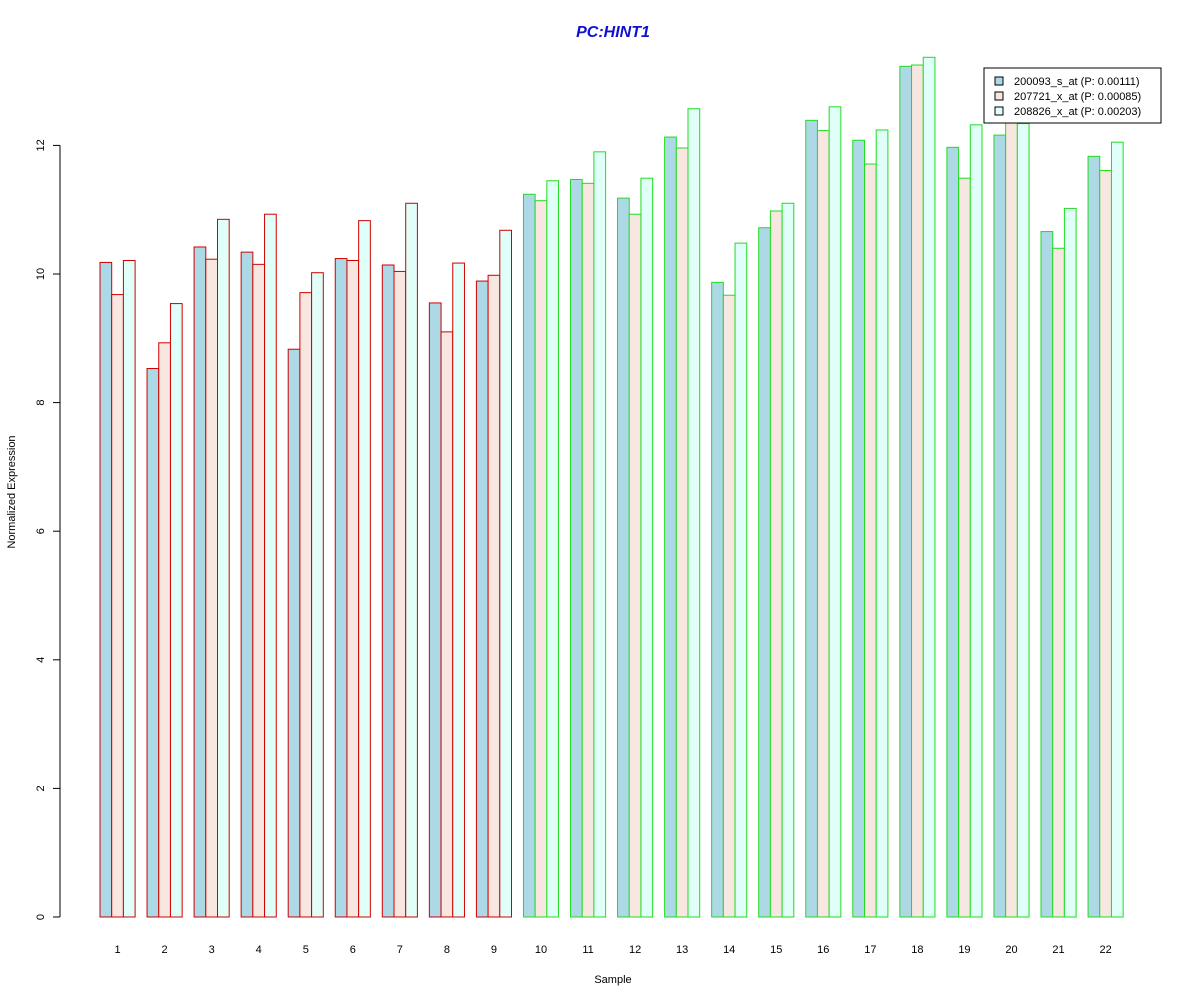 This screenshot has width=1200, height=1000. What do you see at coordinates (729, 950) in the screenshot?
I see `x-tick-label: 14` at bounding box center [729, 950].